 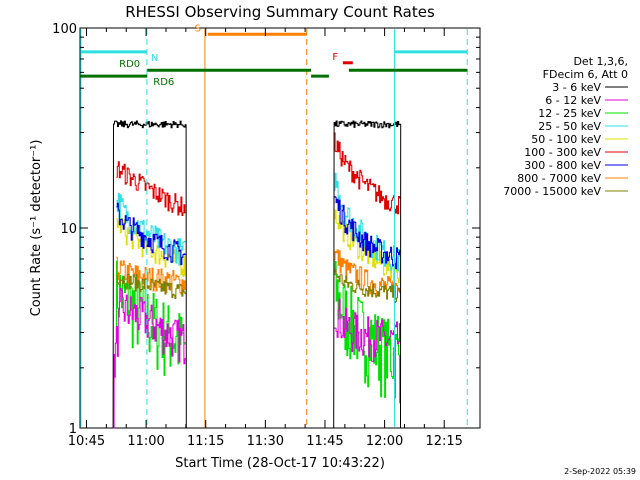 I want to click on legend-label-1: 6 - 12 keV, so click(x=573, y=100).